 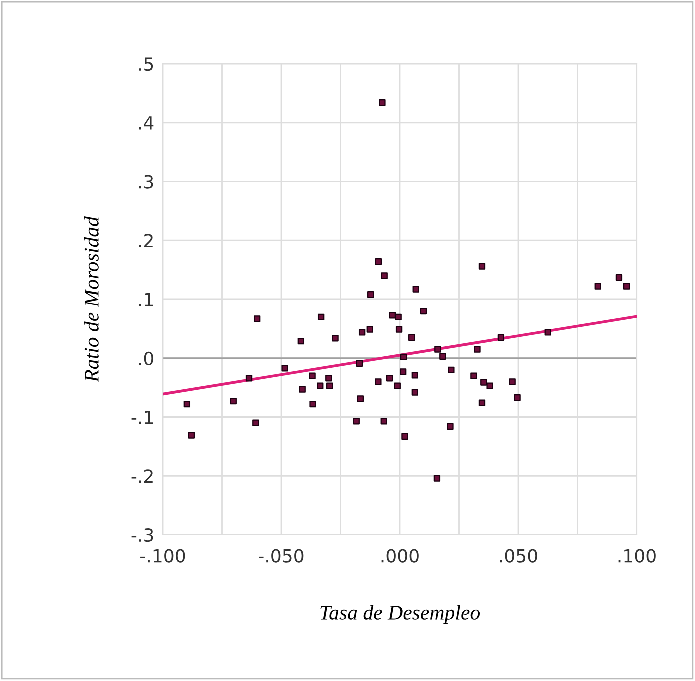 I want to click on y-tick-label: .0, so click(x=146, y=359).